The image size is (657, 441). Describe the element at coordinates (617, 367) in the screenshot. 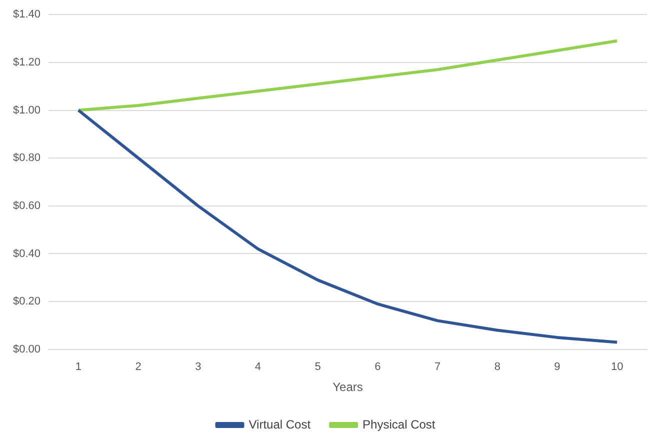

I see `x-tick-label: 10` at that location.